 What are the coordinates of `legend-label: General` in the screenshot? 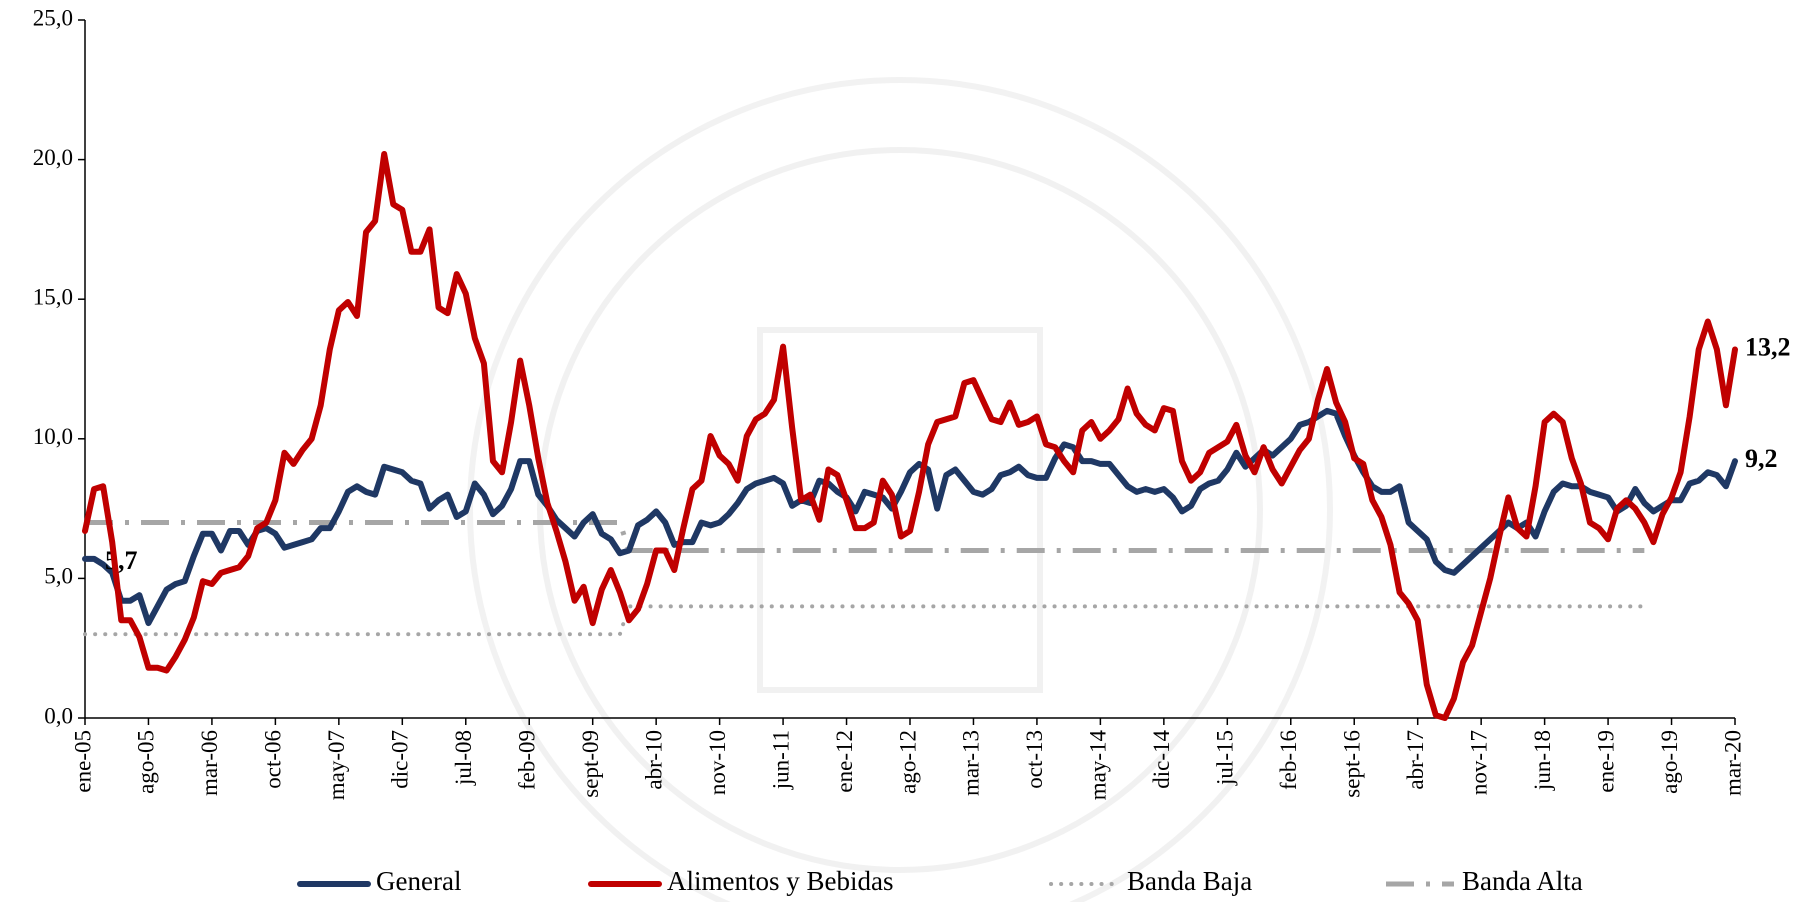 It's located at (418, 881).